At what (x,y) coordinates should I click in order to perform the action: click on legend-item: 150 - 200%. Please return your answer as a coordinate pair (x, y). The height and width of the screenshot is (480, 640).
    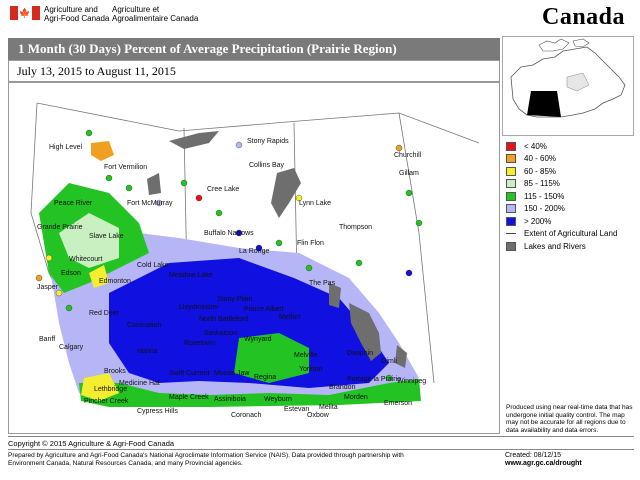
    Looking at the image, I should click on (571, 209).